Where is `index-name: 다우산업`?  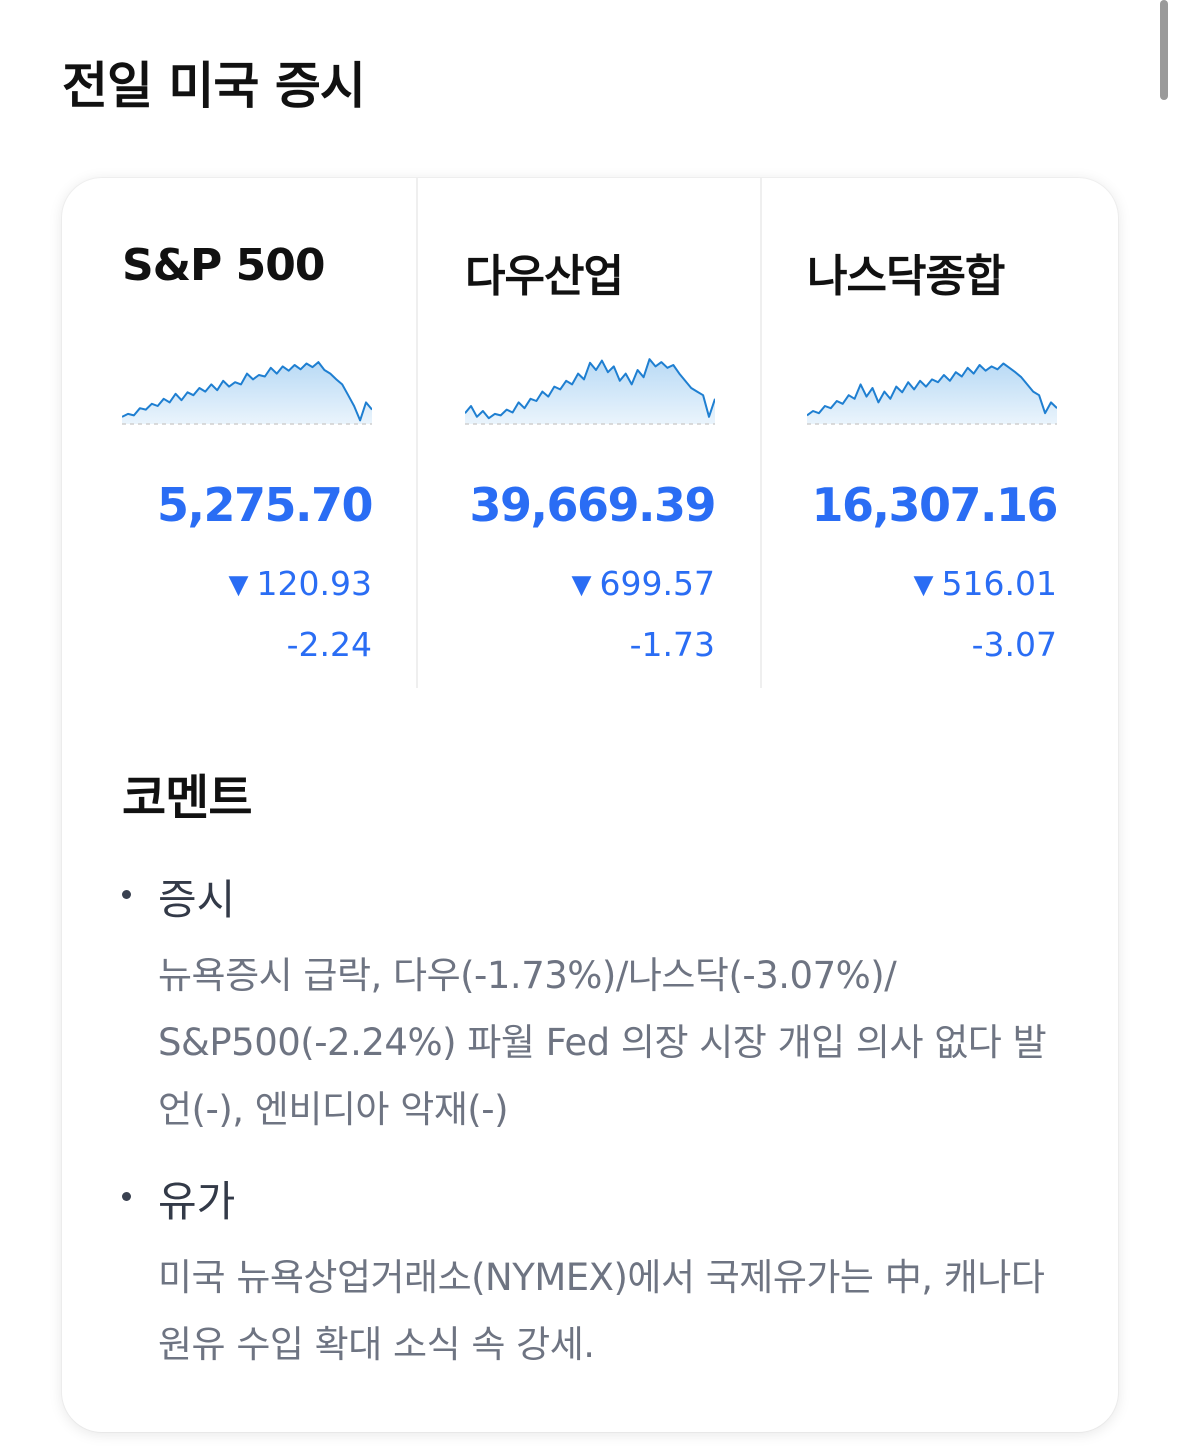 index-name: 다우산업 is located at coordinates (544, 276).